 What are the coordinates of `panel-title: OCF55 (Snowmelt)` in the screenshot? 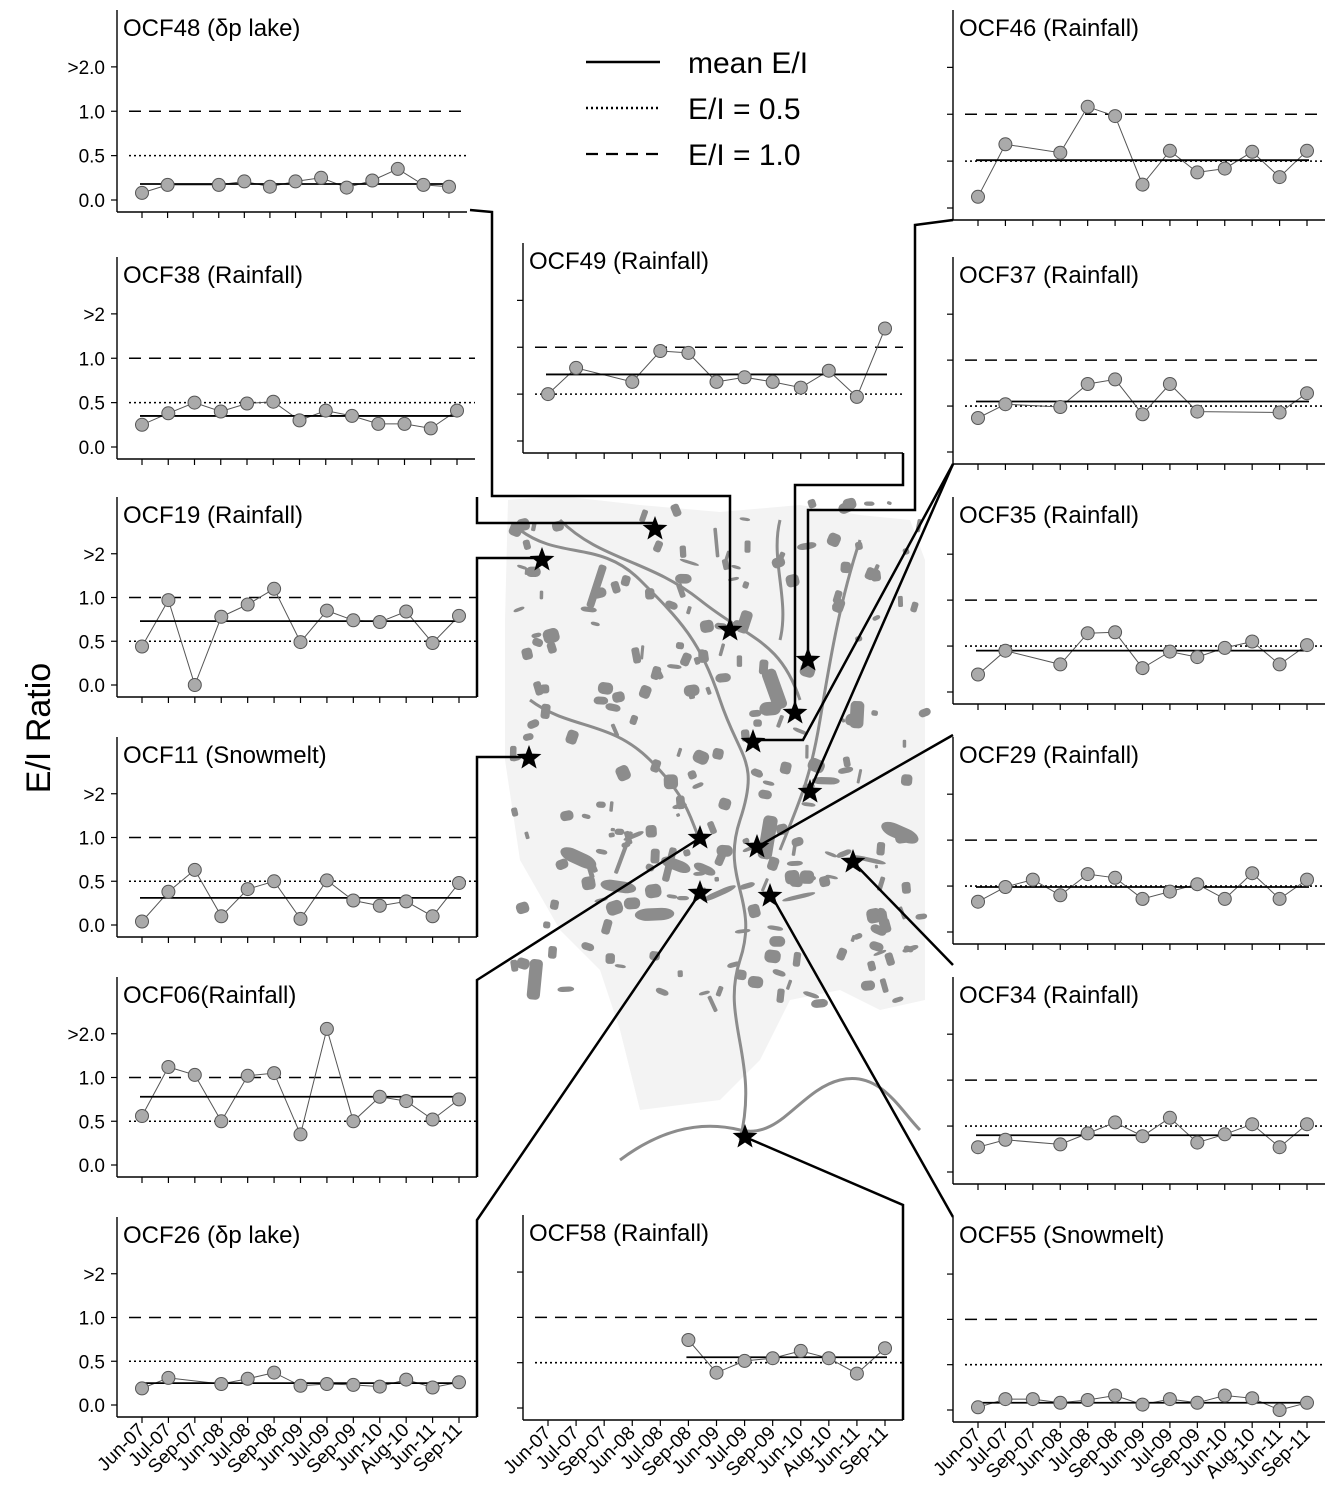 It's located at (1061, 1235).